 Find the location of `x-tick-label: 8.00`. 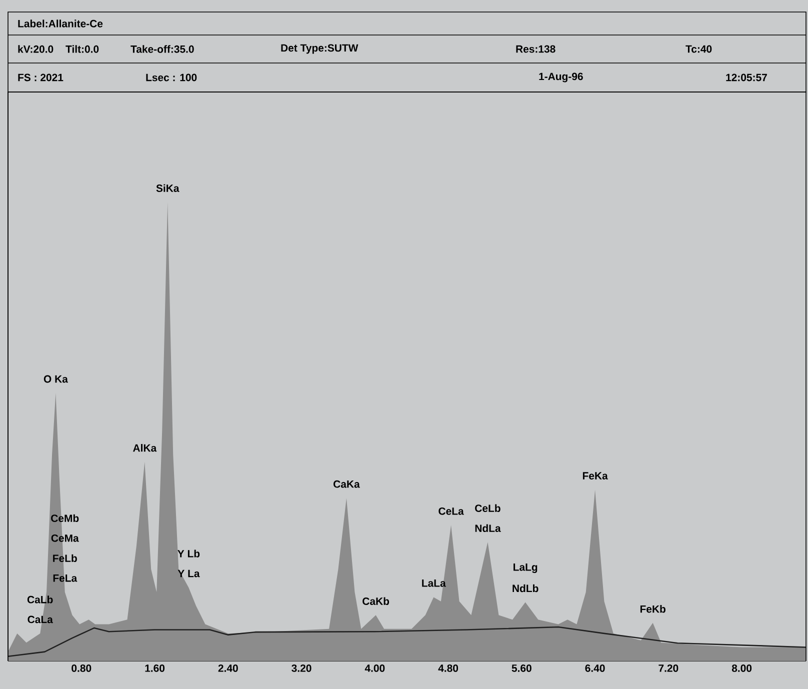

x-tick-label: 8.00 is located at coordinates (742, 668).